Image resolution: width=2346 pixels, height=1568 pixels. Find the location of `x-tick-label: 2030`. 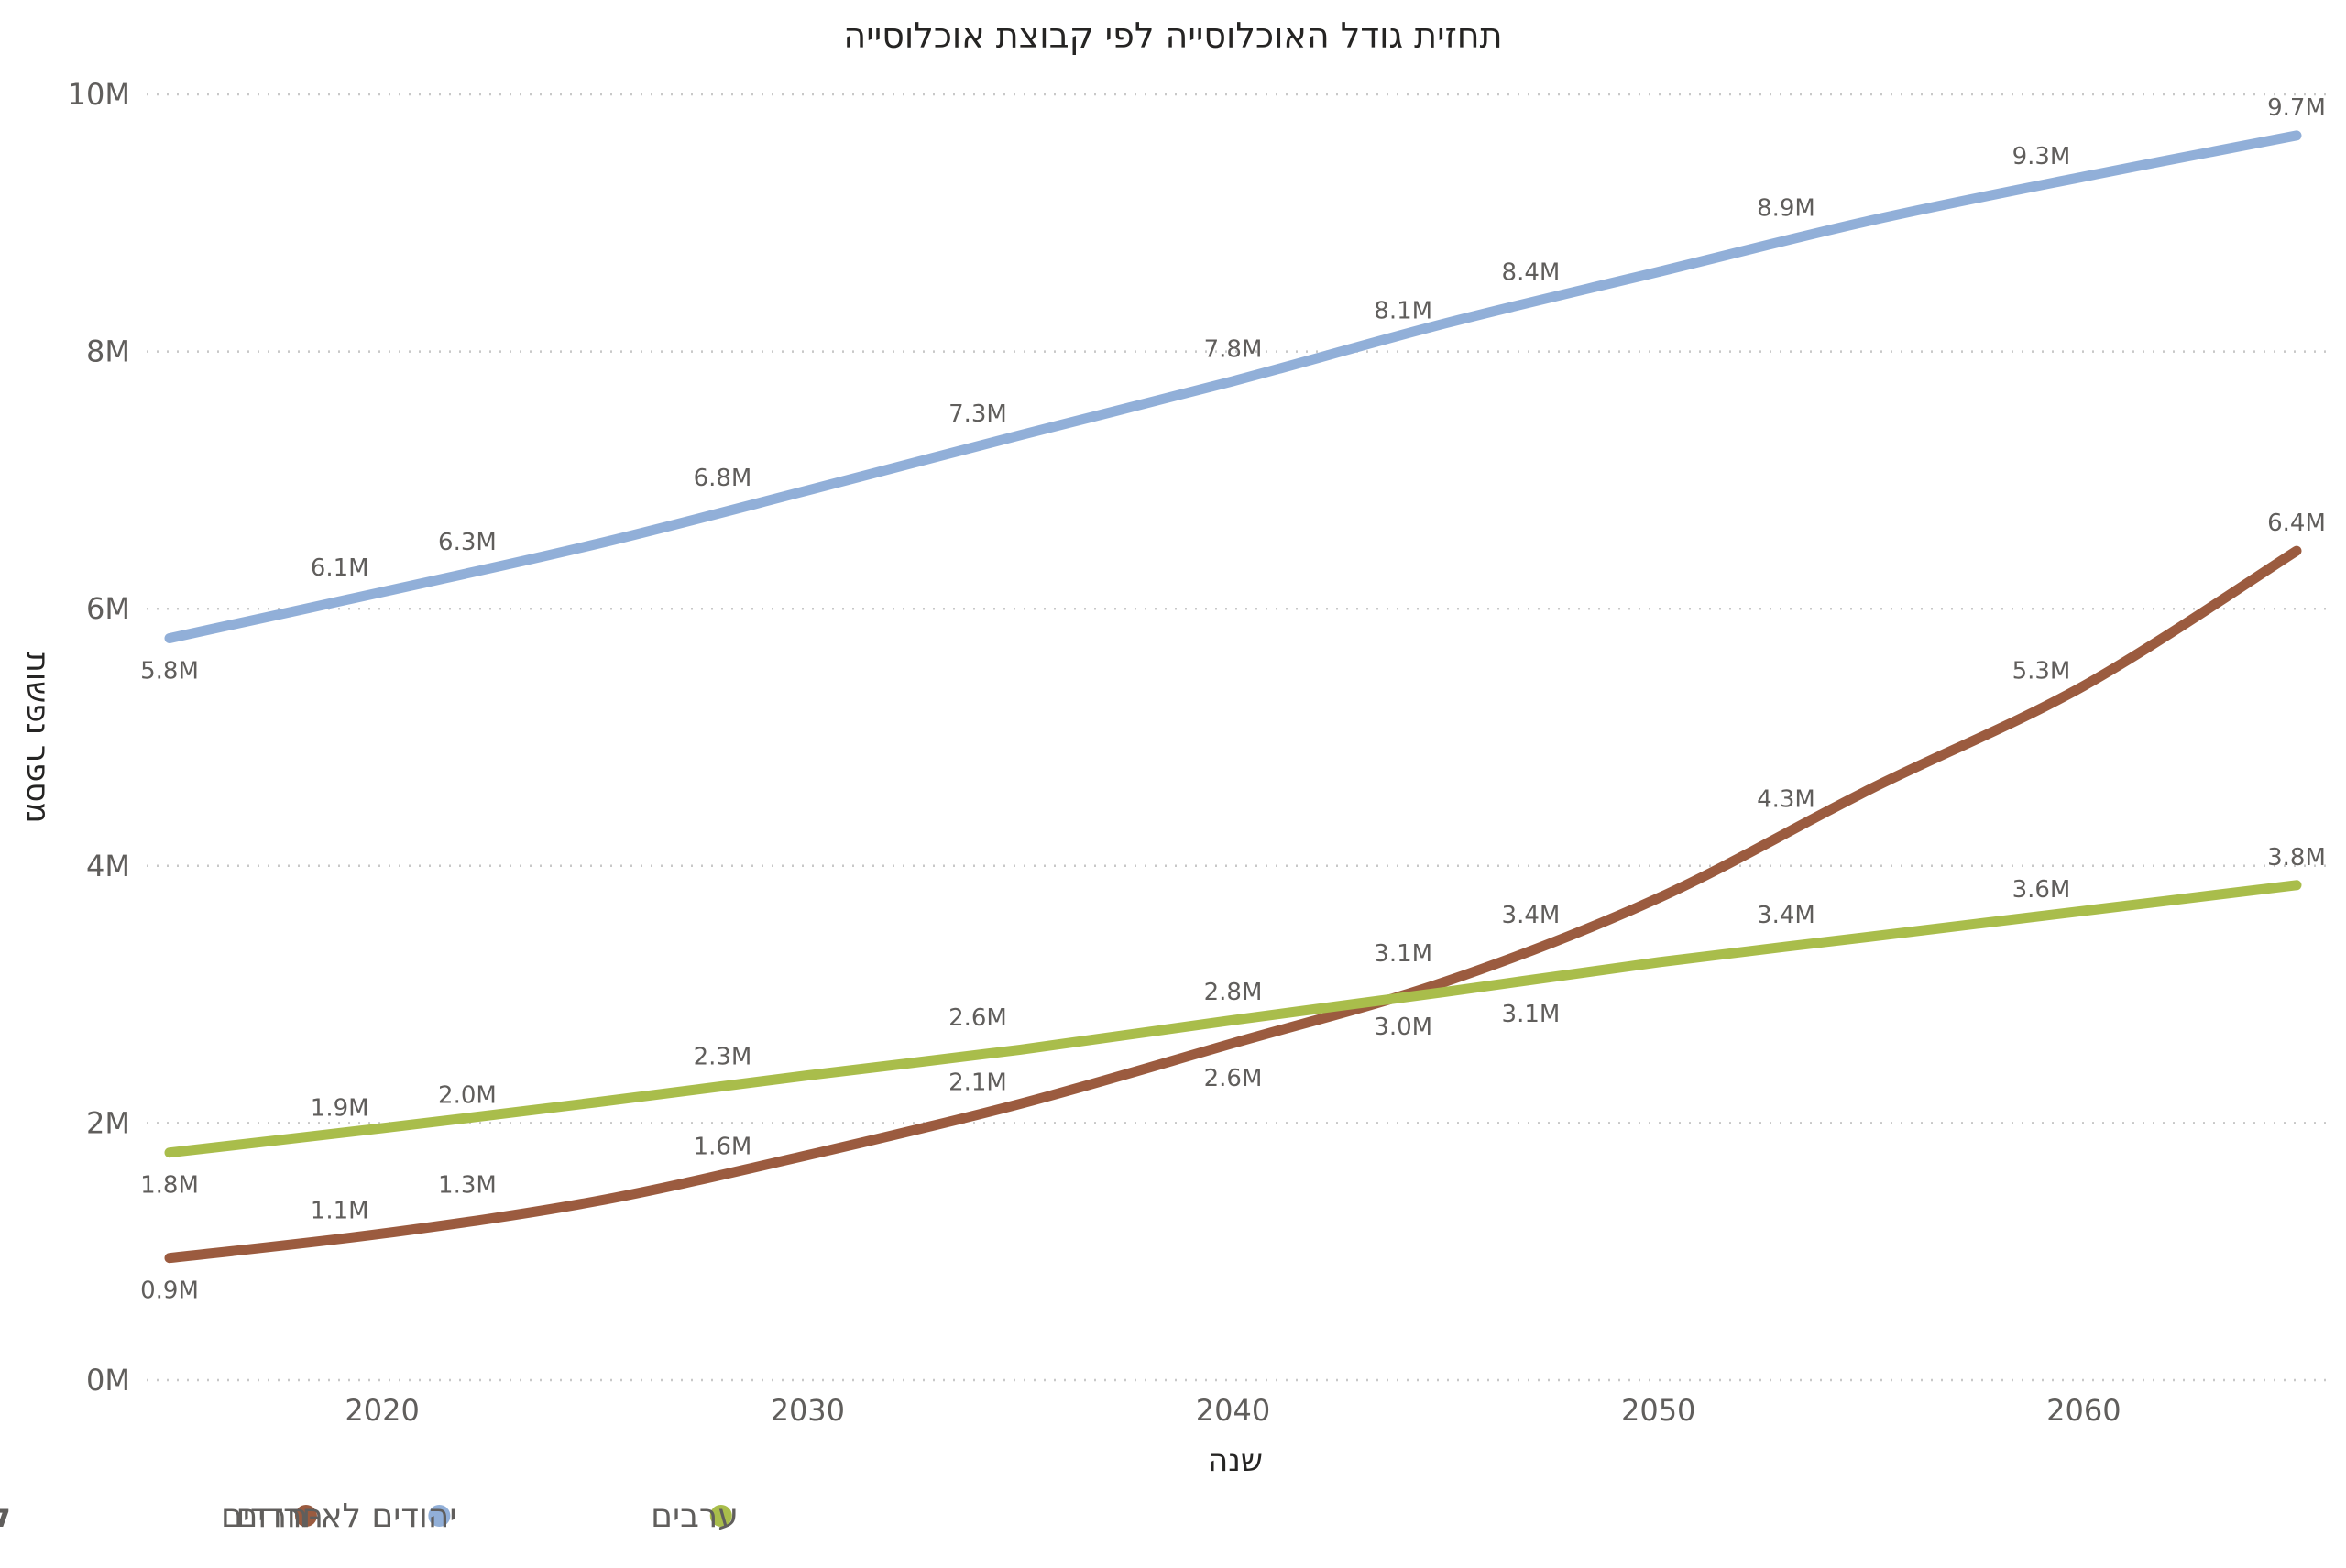

x-tick-label: 2030 is located at coordinates (808, 1410).